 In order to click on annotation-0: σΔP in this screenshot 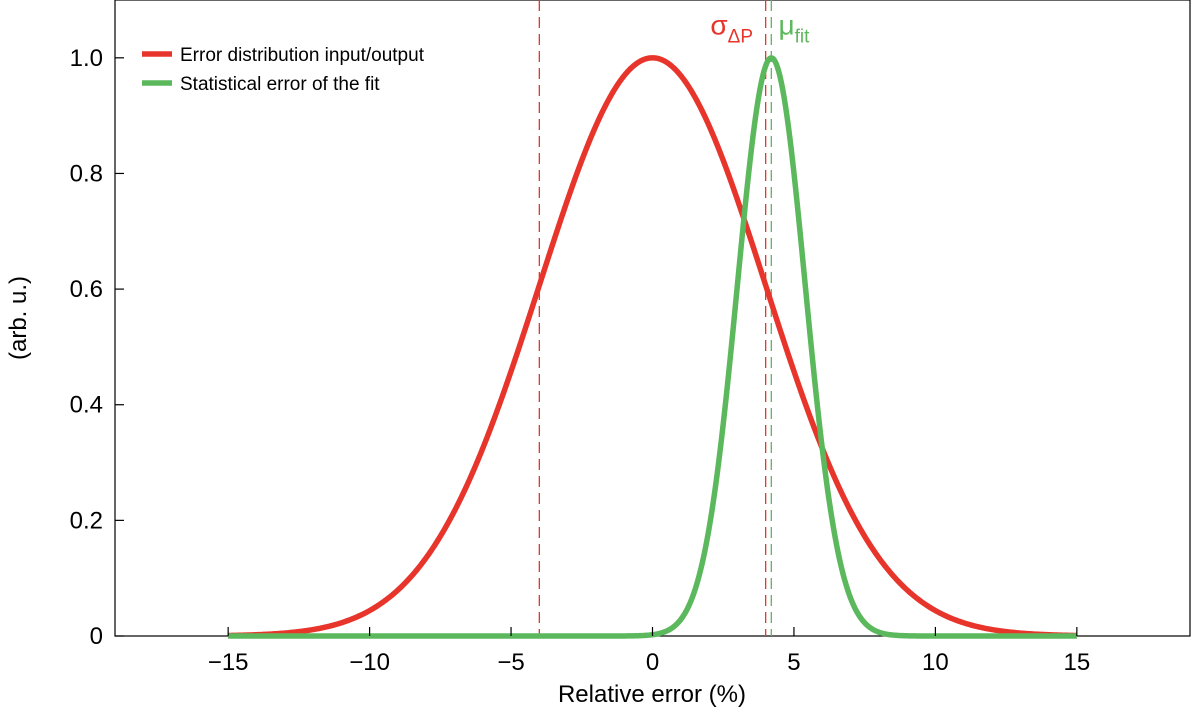, I will do `click(731, 29)`.